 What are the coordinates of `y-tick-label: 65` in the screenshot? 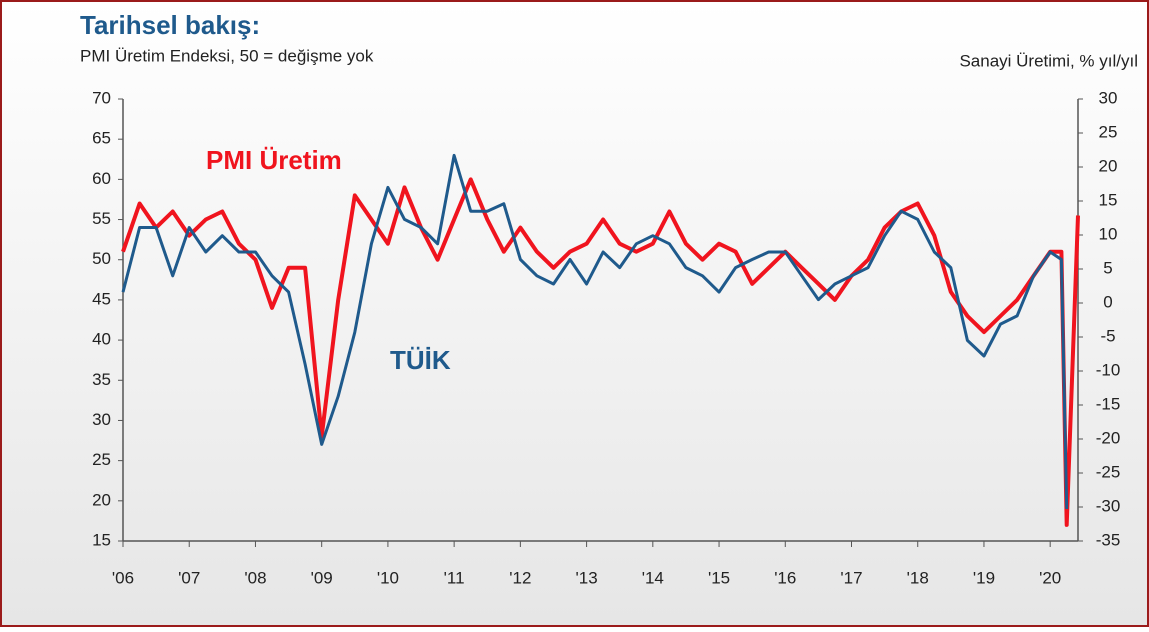 It's located at (101, 138).